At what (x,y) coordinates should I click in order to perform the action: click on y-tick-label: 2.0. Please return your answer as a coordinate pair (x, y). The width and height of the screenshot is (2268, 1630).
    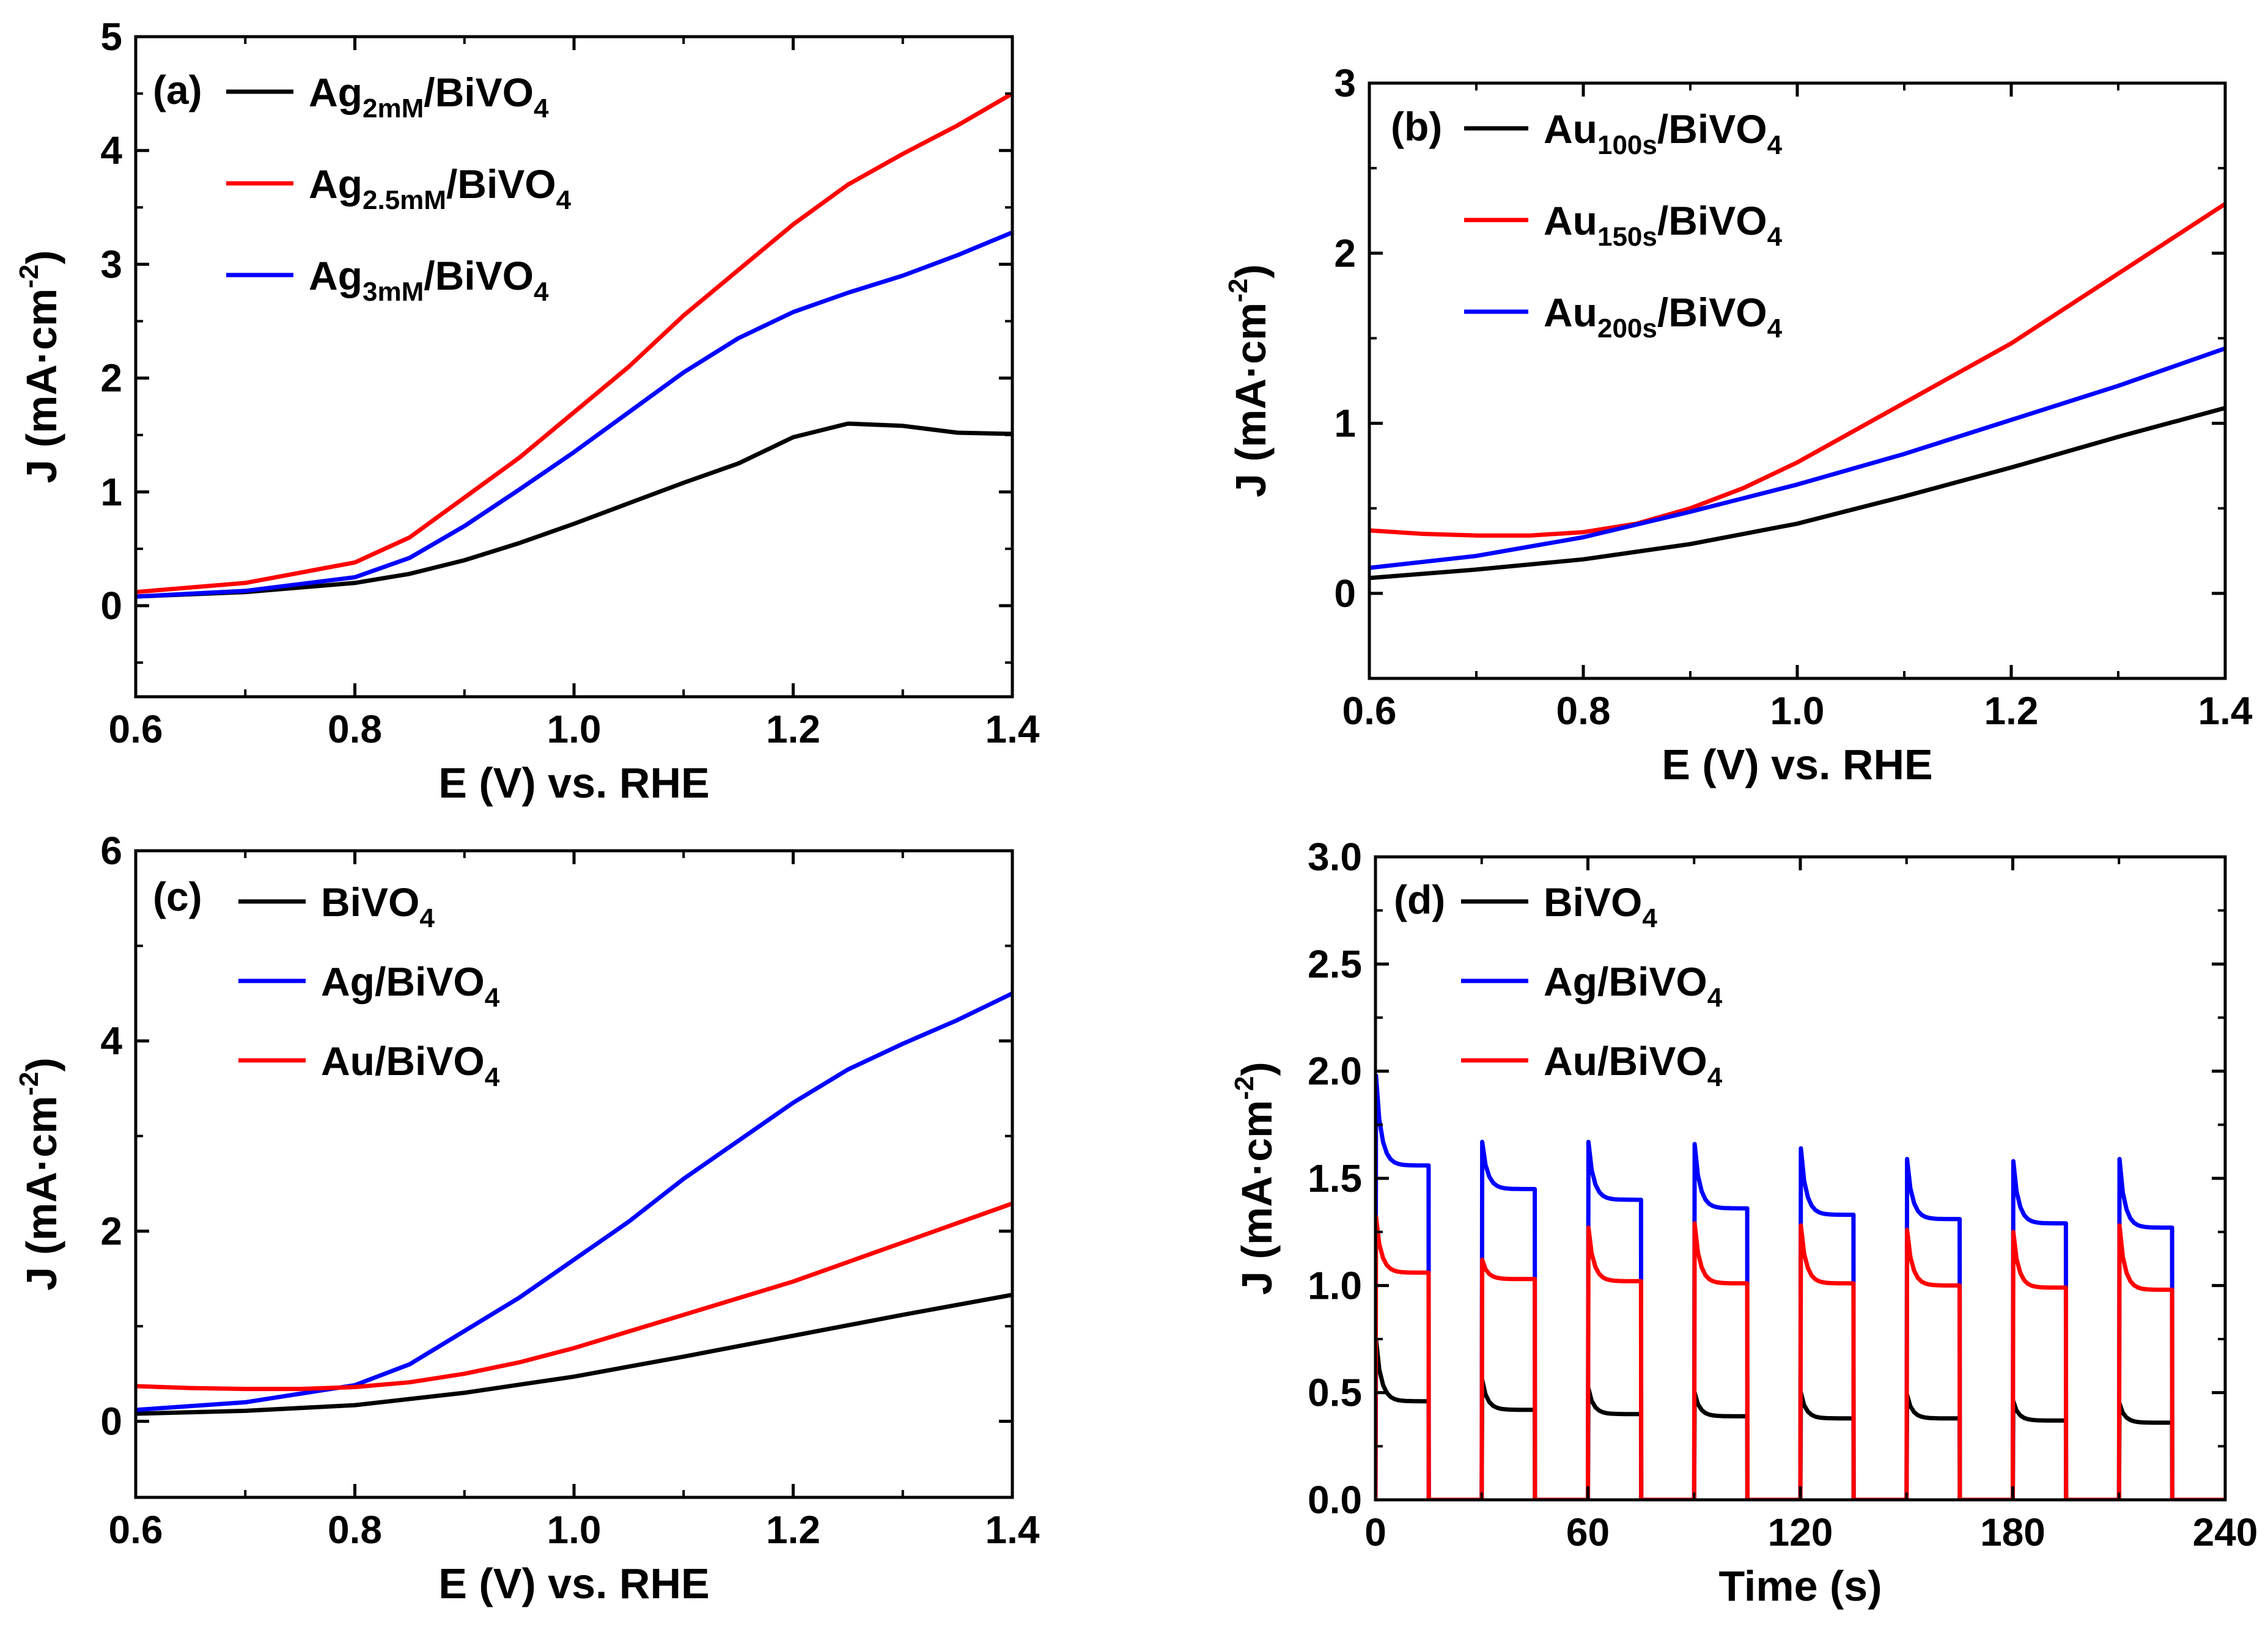
    Looking at the image, I should click on (1335, 1071).